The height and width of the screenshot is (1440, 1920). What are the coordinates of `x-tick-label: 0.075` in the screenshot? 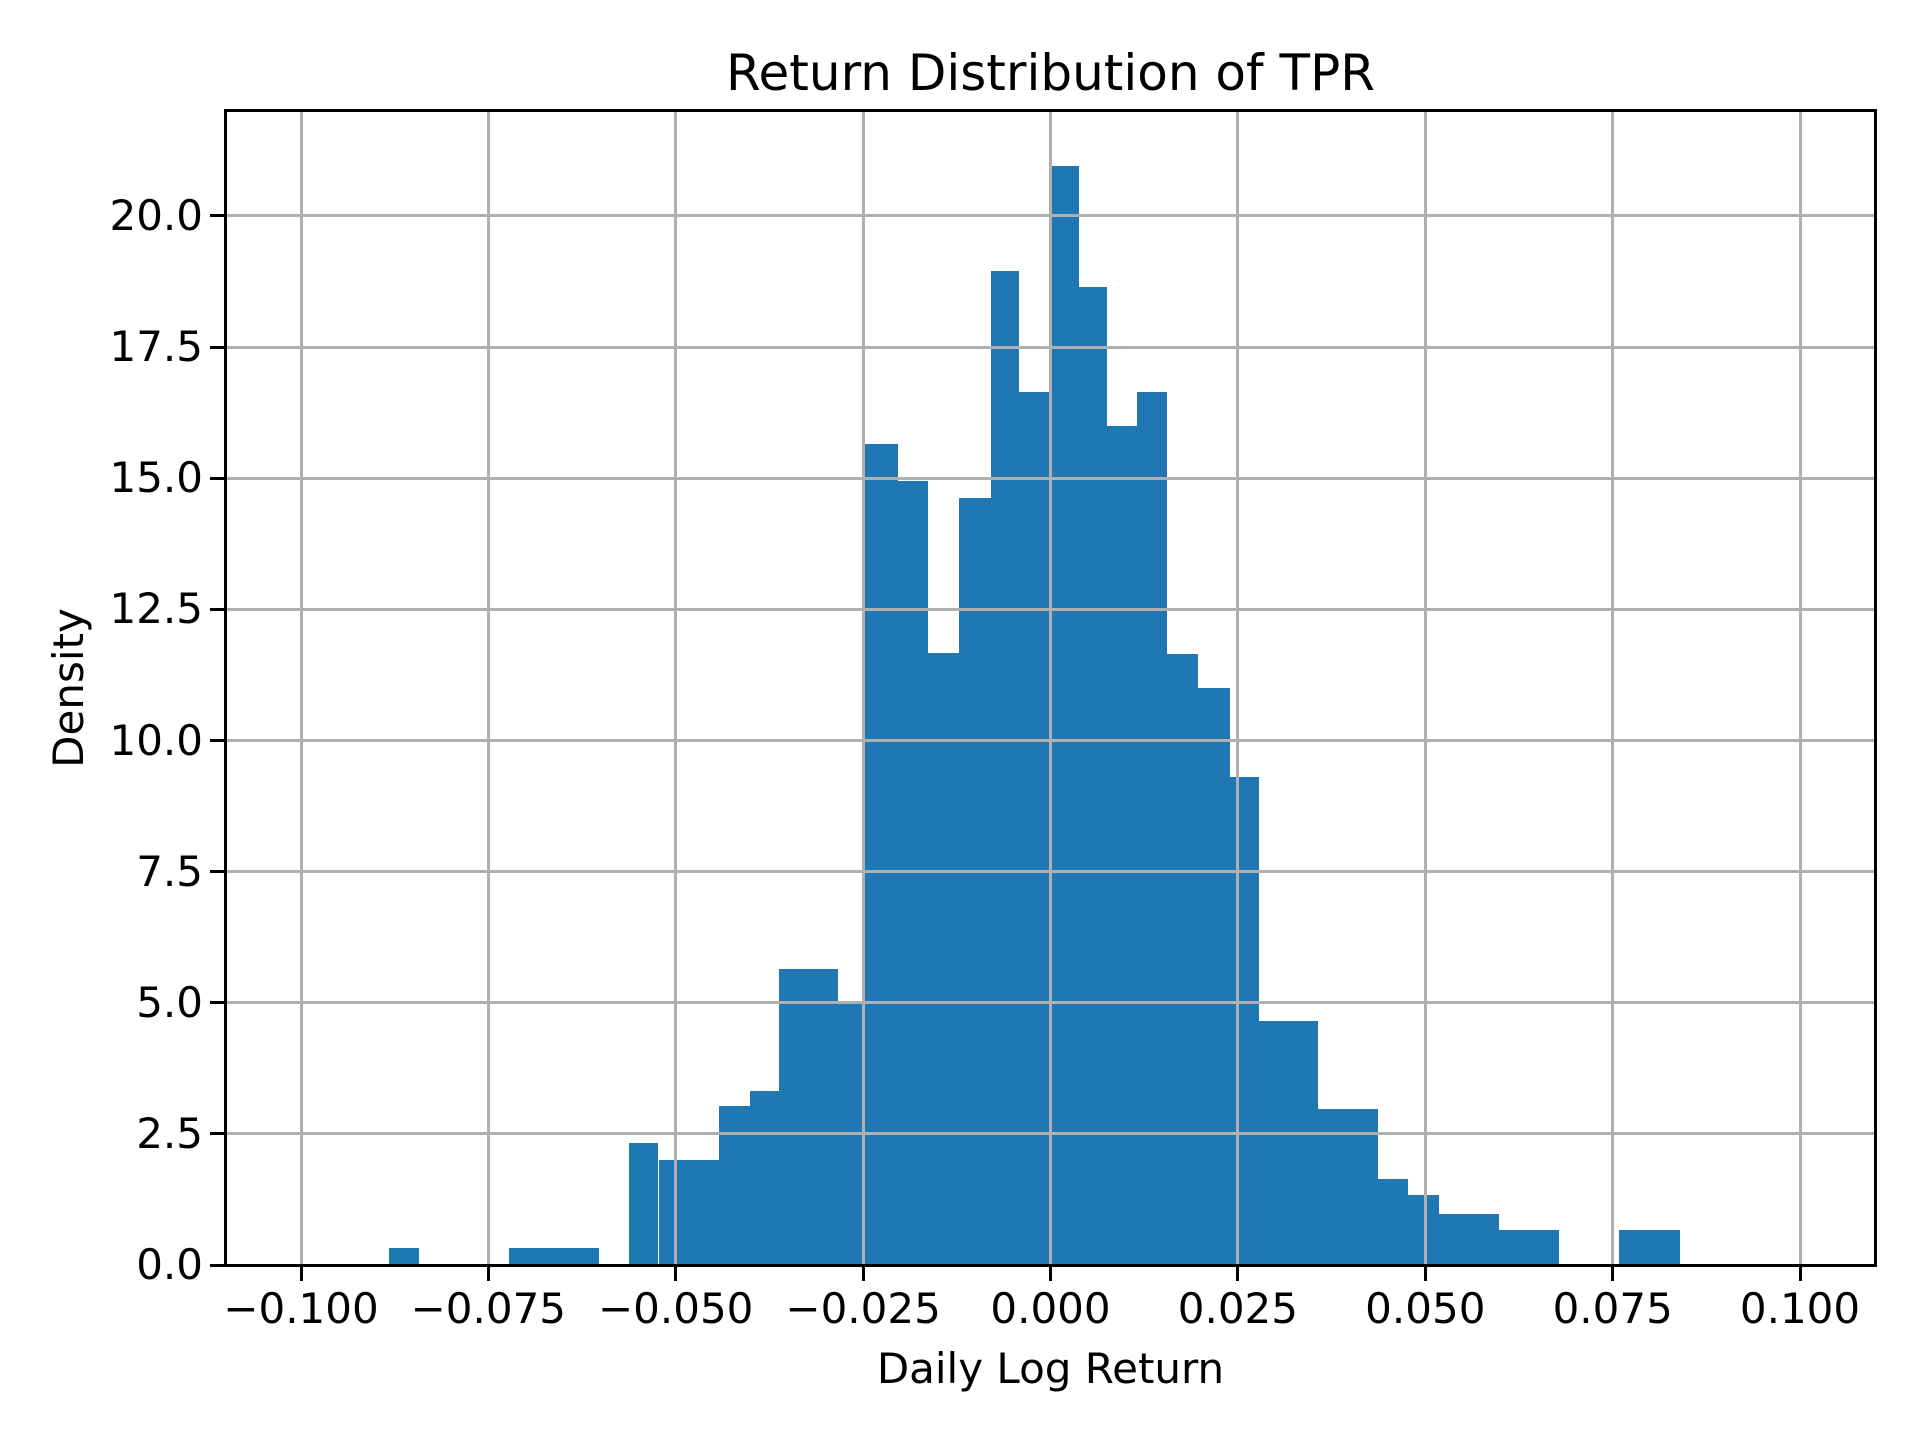 It's located at (1612, 1308).